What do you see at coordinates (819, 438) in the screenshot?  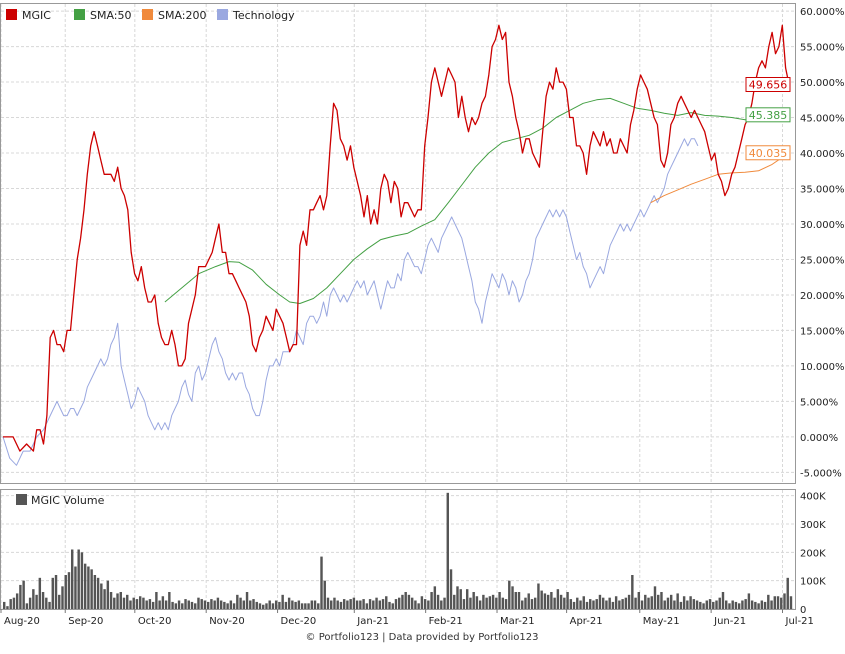 I see `price-y-tick-label: 0.000%` at bounding box center [819, 438].